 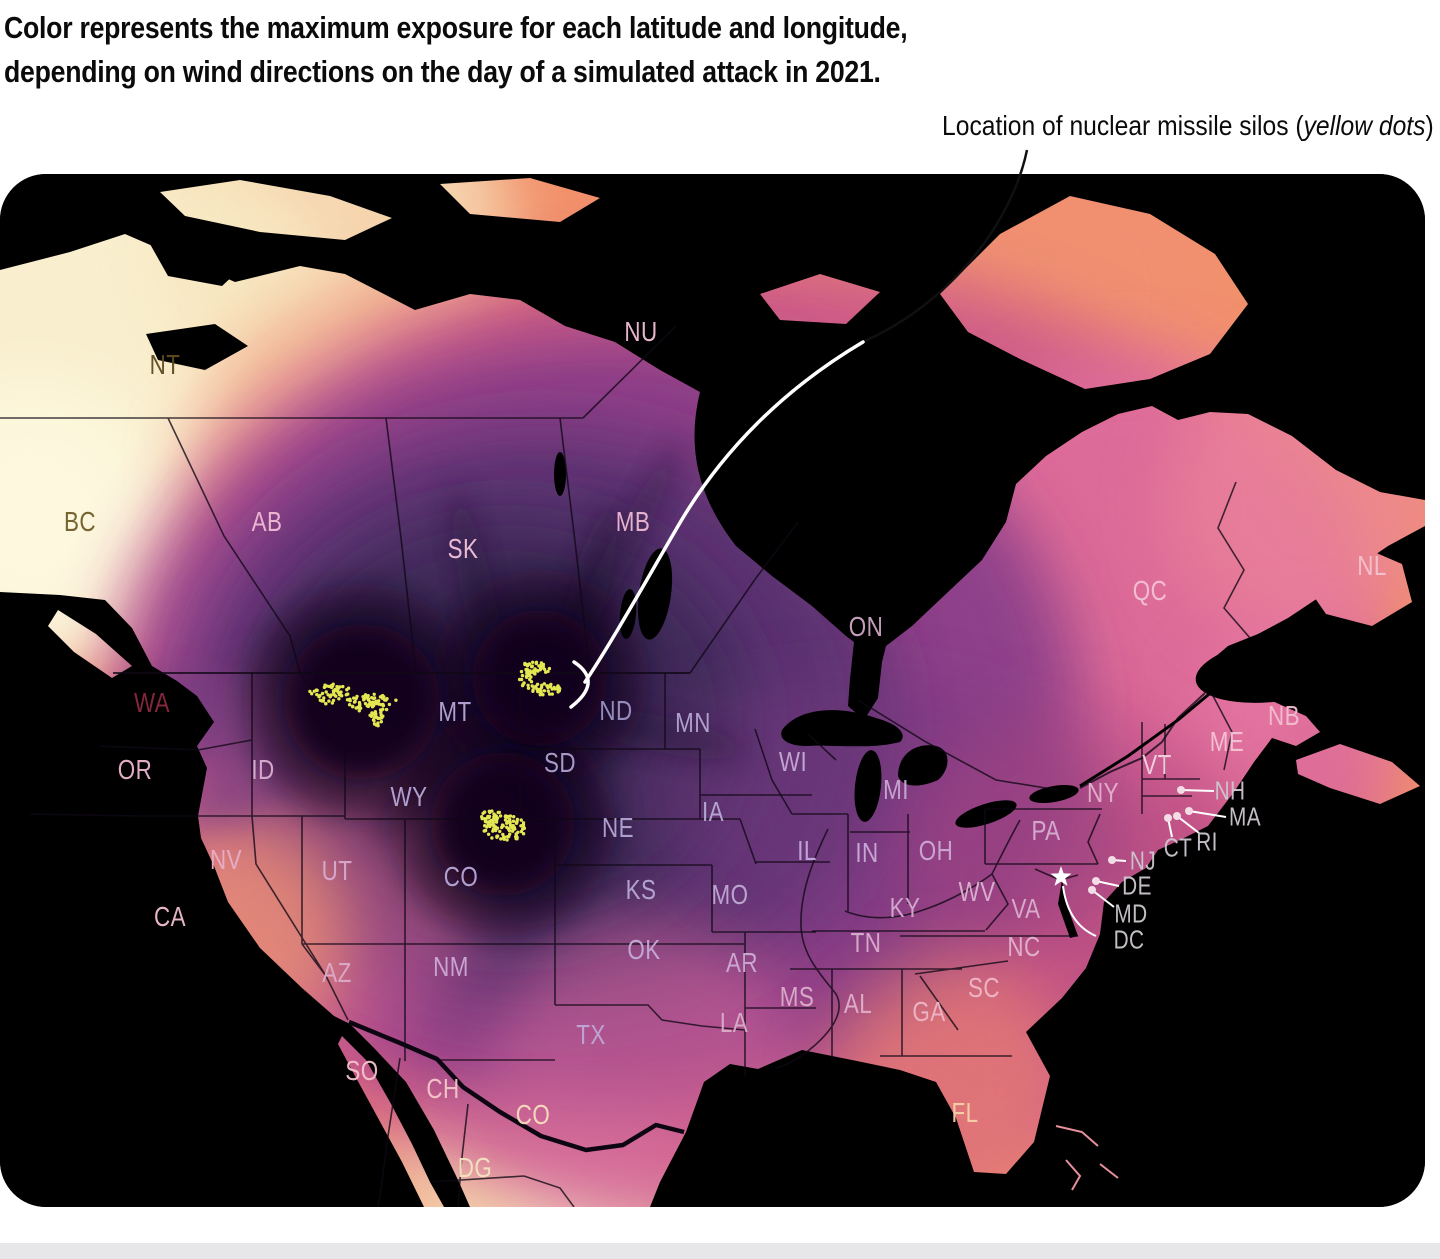 I want to click on map-label-CA: CA, so click(x=170, y=916).